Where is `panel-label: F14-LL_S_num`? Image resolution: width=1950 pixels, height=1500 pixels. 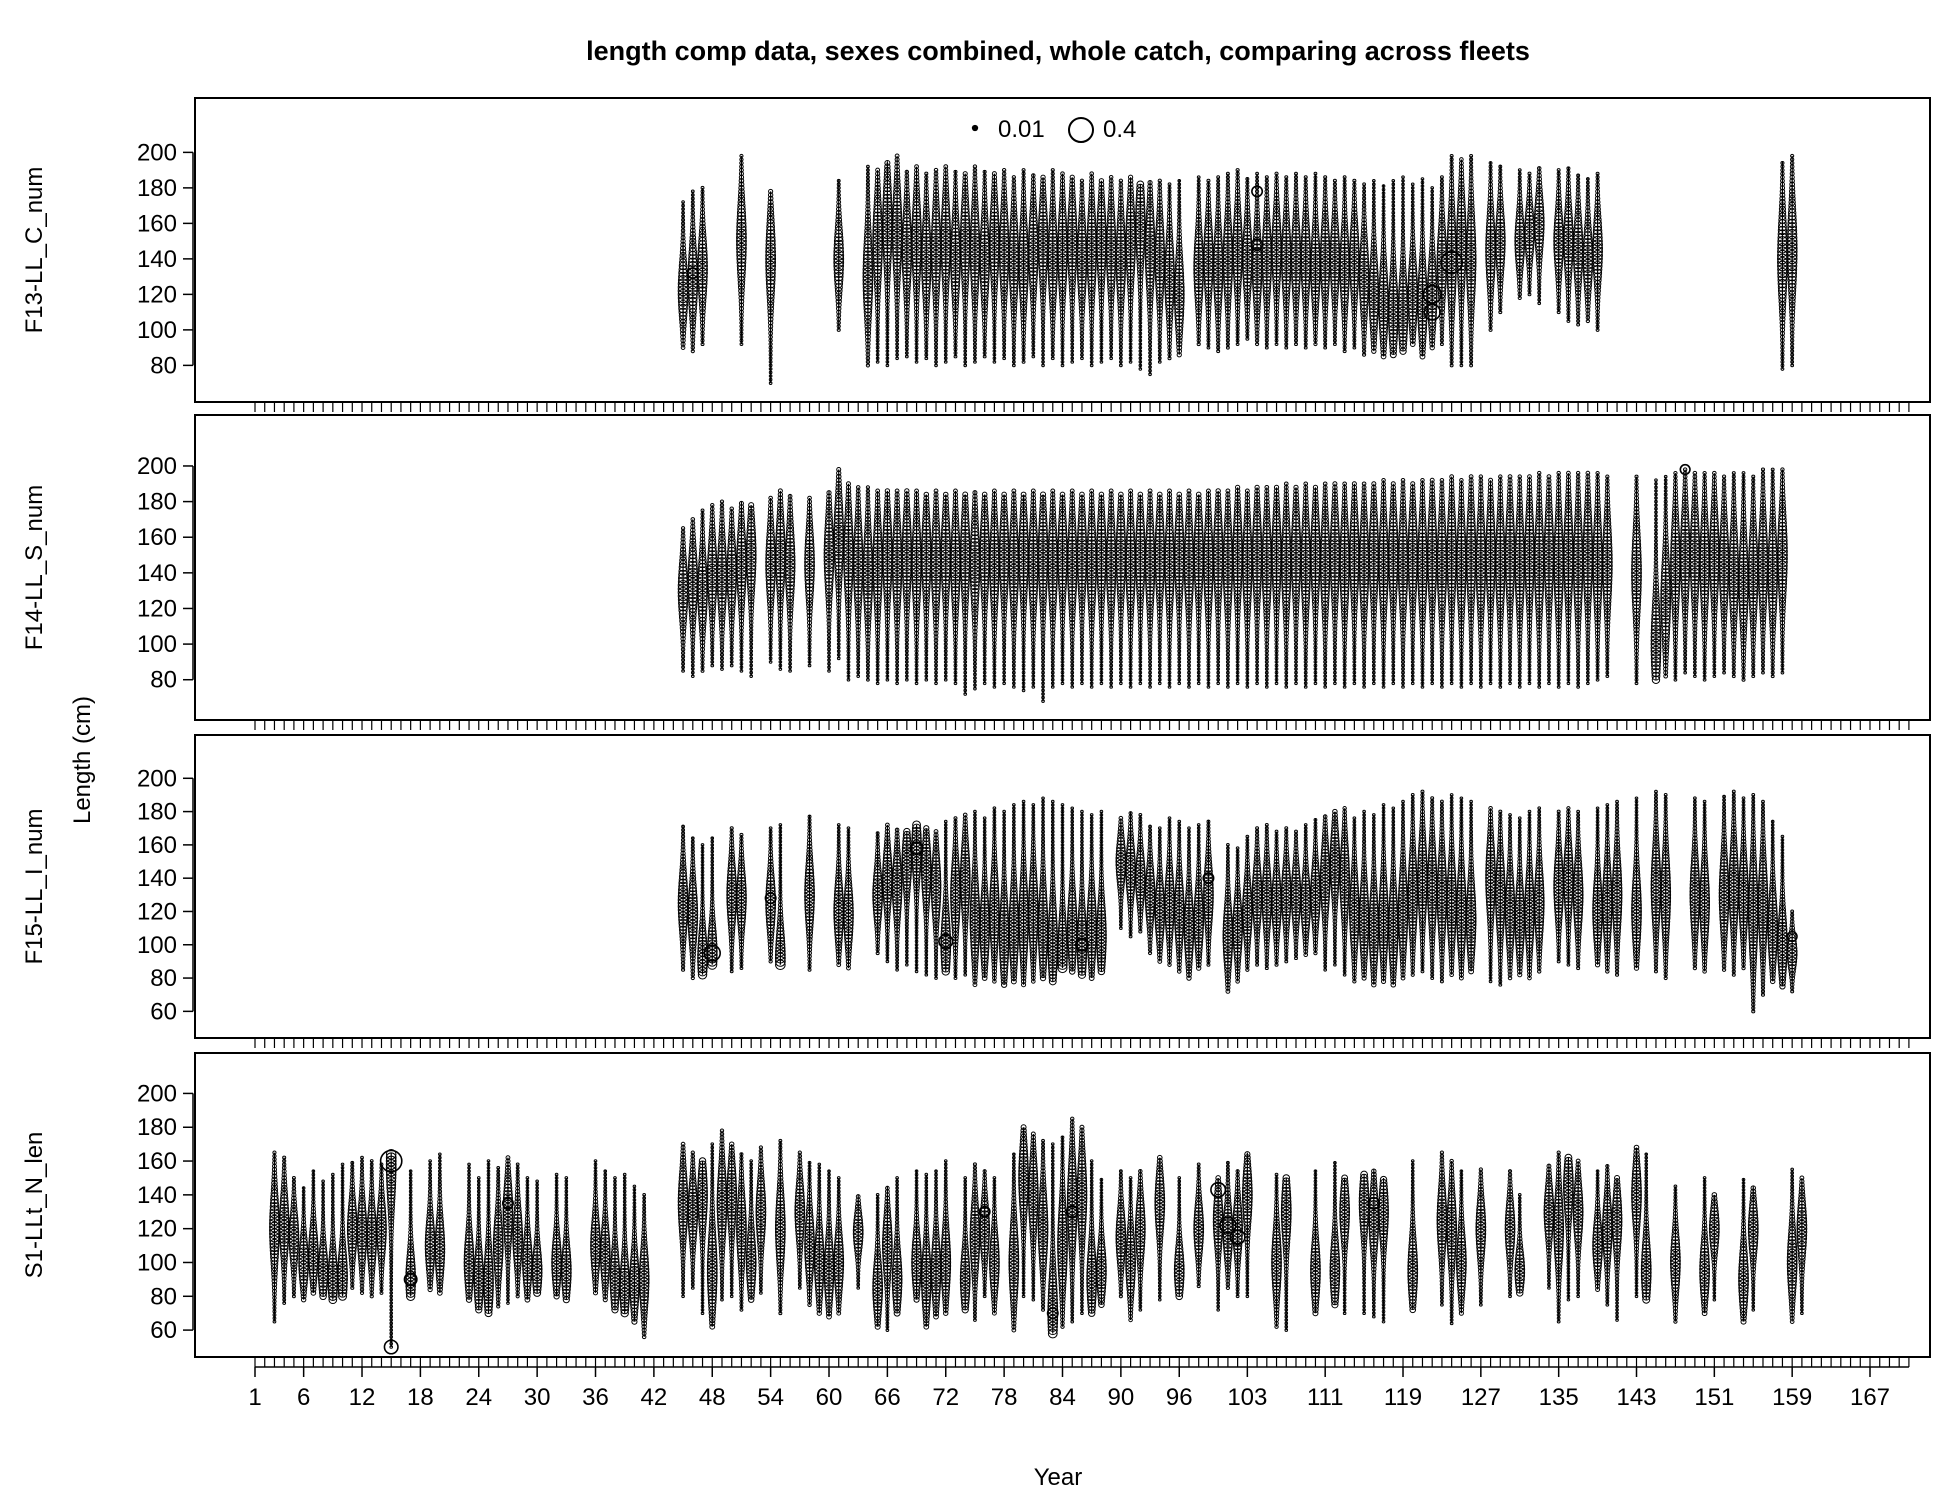 panel-label: F14-LL_S_num is located at coordinates (34, 567).